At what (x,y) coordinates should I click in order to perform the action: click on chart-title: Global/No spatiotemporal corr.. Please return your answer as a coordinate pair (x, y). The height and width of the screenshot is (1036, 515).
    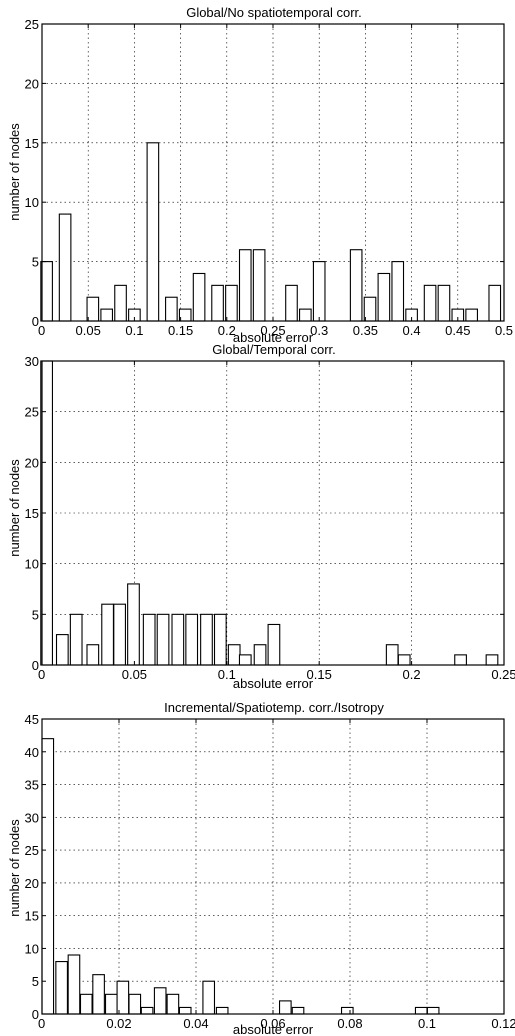
    Looking at the image, I should click on (274, 12).